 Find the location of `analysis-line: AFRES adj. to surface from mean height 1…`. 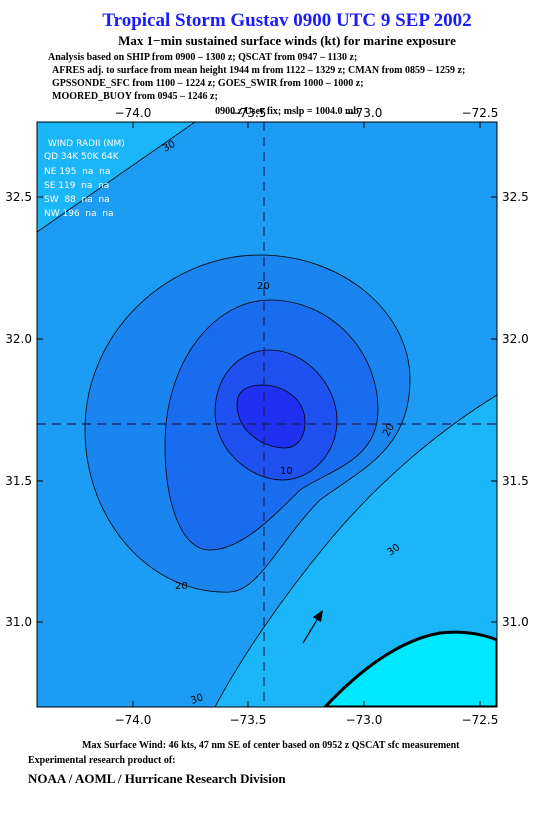

analysis-line: AFRES adj. to surface from mean height 1… is located at coordinates (258, 70).